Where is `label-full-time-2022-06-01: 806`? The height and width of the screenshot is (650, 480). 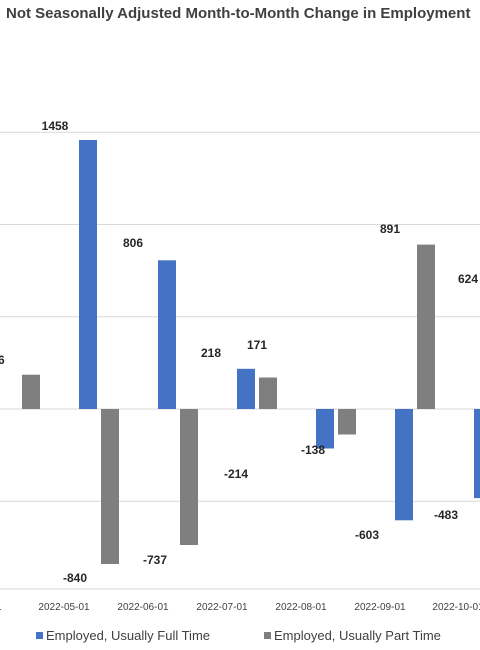 label-full-time-2022-06-01: 806 is located at coordinates (133, 243).